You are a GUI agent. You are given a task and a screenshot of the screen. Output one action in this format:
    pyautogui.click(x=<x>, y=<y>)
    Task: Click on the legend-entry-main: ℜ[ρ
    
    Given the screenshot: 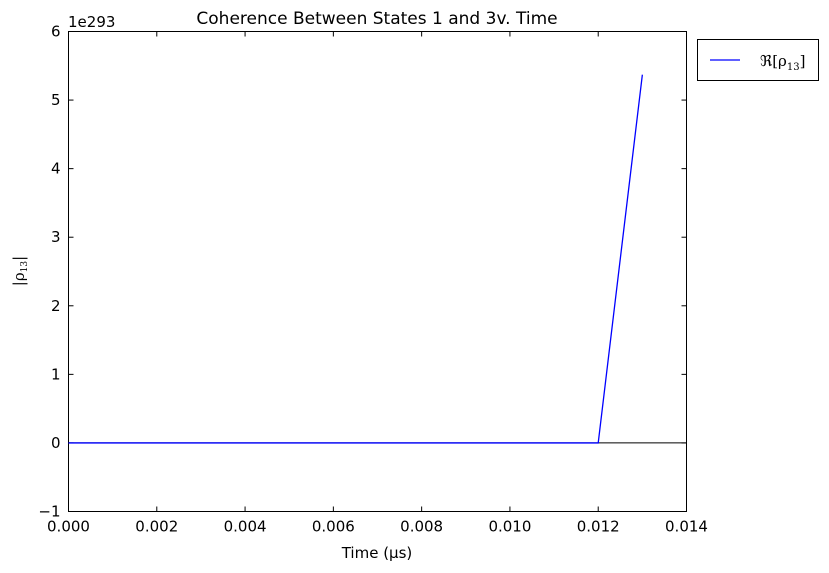 What is the action you would take?
    pyautogui.click(x=773, y=61)
    